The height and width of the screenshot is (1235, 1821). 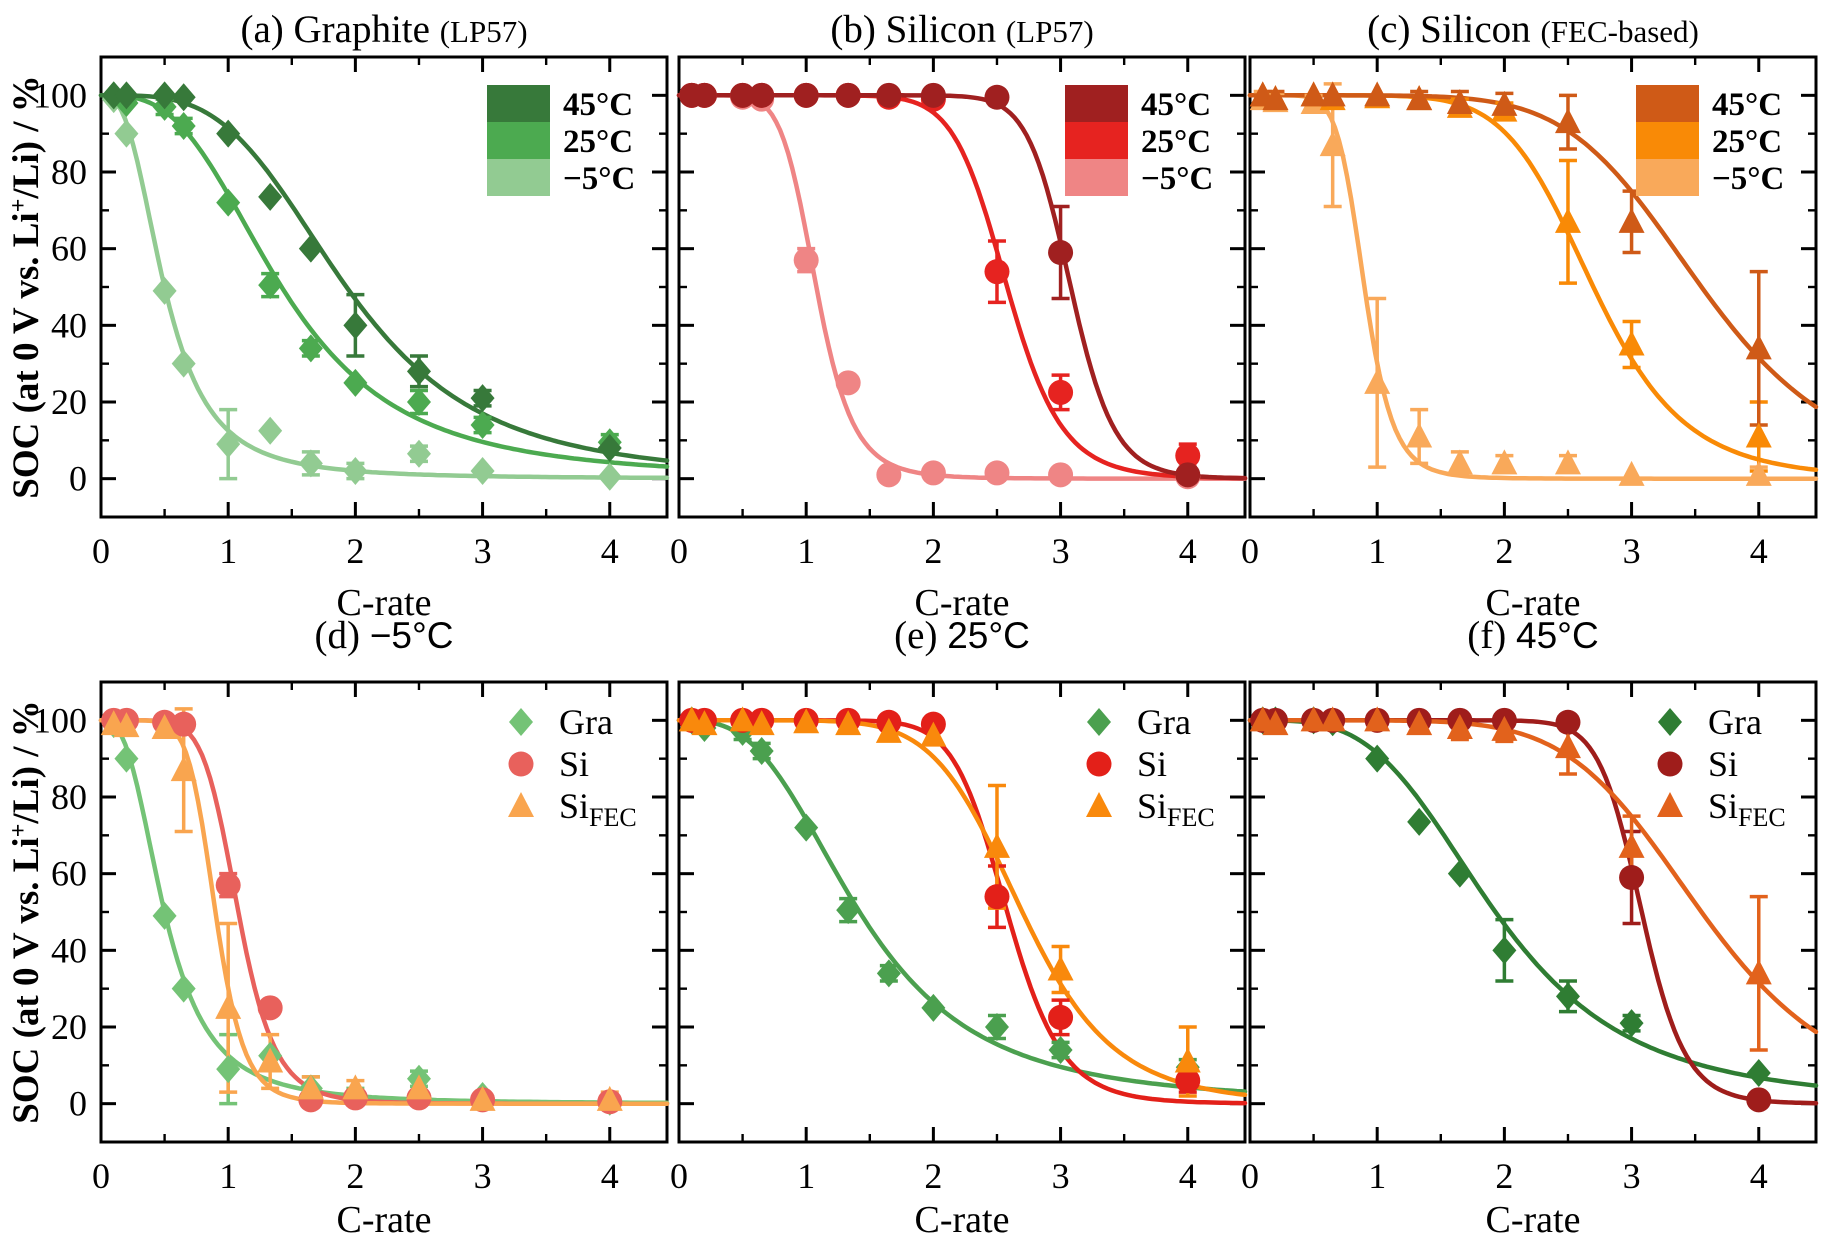 What do you see at coordinates (69, 325) in the screenshot?
I see `y-tick-label: 40` at bounding box center [69, 325].